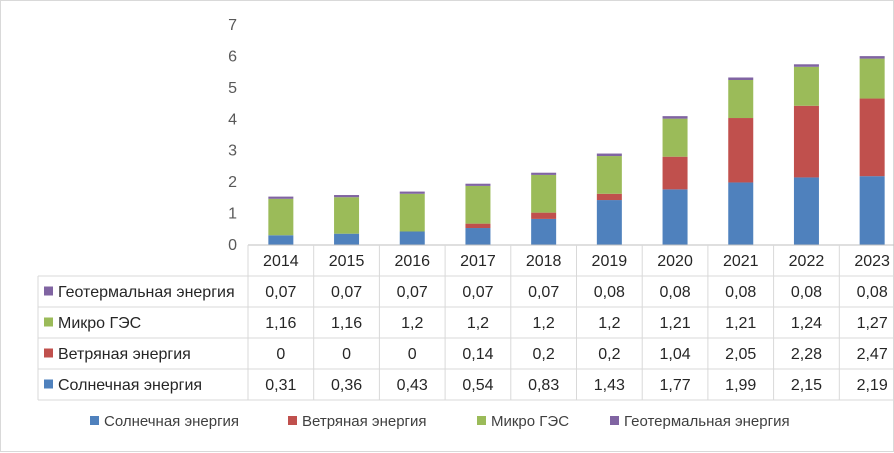  I want to click on data-label: 2,05, so click(740, 354).